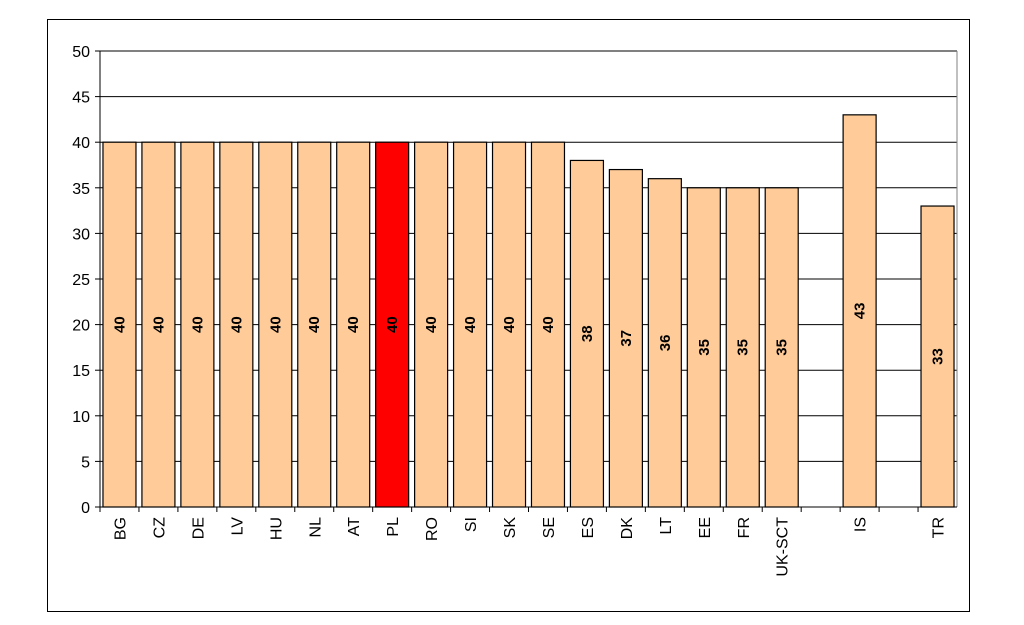 The image size is (1024, 625). I want to click on y-tick-label: 15, so click(81, 371).